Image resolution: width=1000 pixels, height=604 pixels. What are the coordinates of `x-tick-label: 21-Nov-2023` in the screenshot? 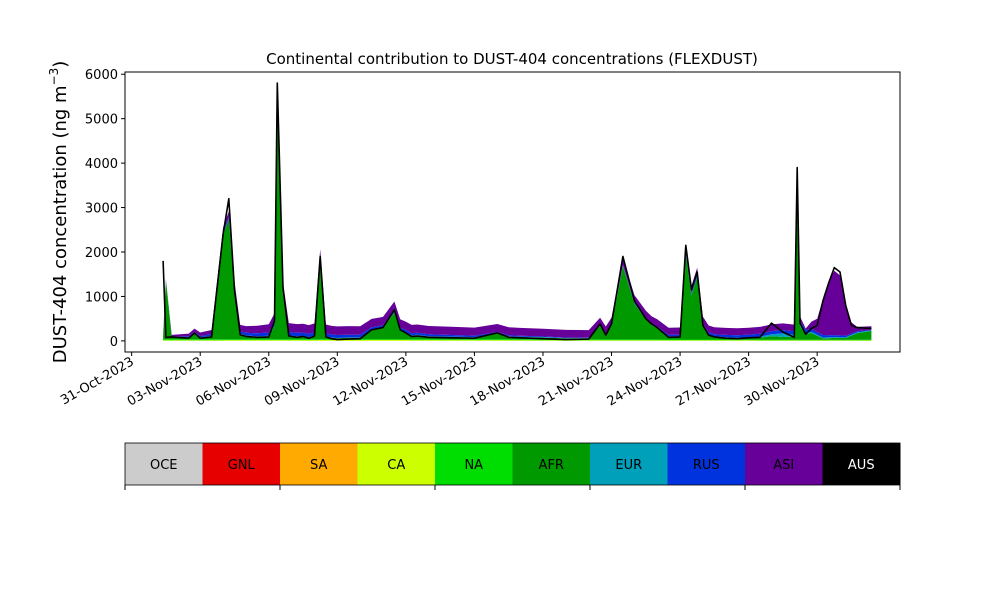 It's located at (576, 381).